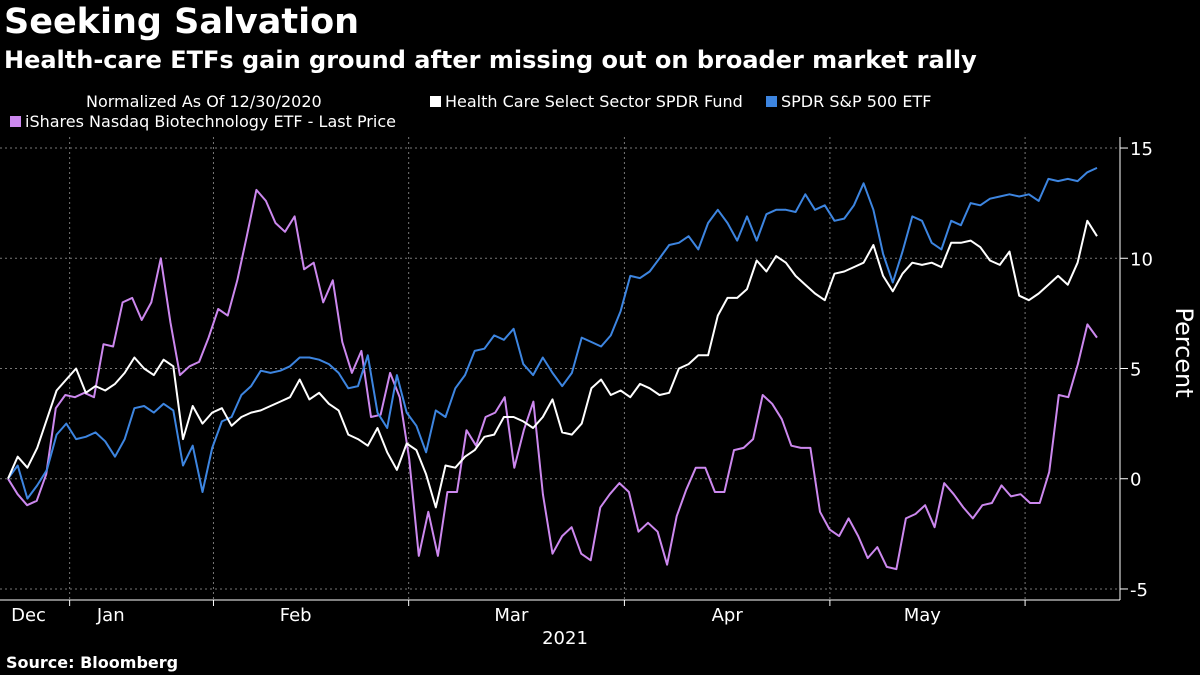  Describe the element at coordinates (856, 101) in the screenshot. I see `legend-label-sp500: SPDR S&P 500 ETF` at that location.